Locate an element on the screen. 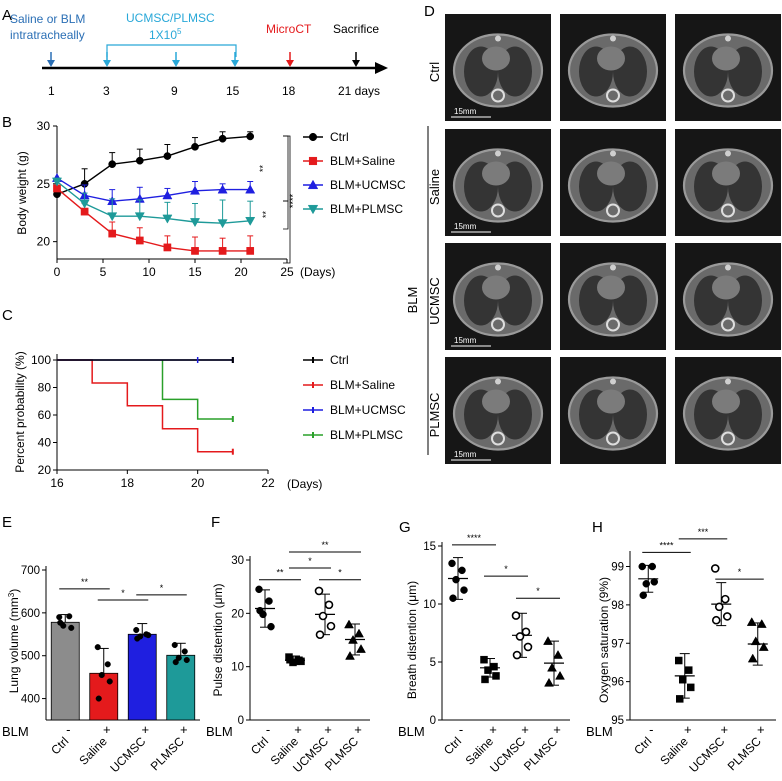 This screenshot has width=782, height=781. panel-letter-a: A is located at coordinates (7, 15).